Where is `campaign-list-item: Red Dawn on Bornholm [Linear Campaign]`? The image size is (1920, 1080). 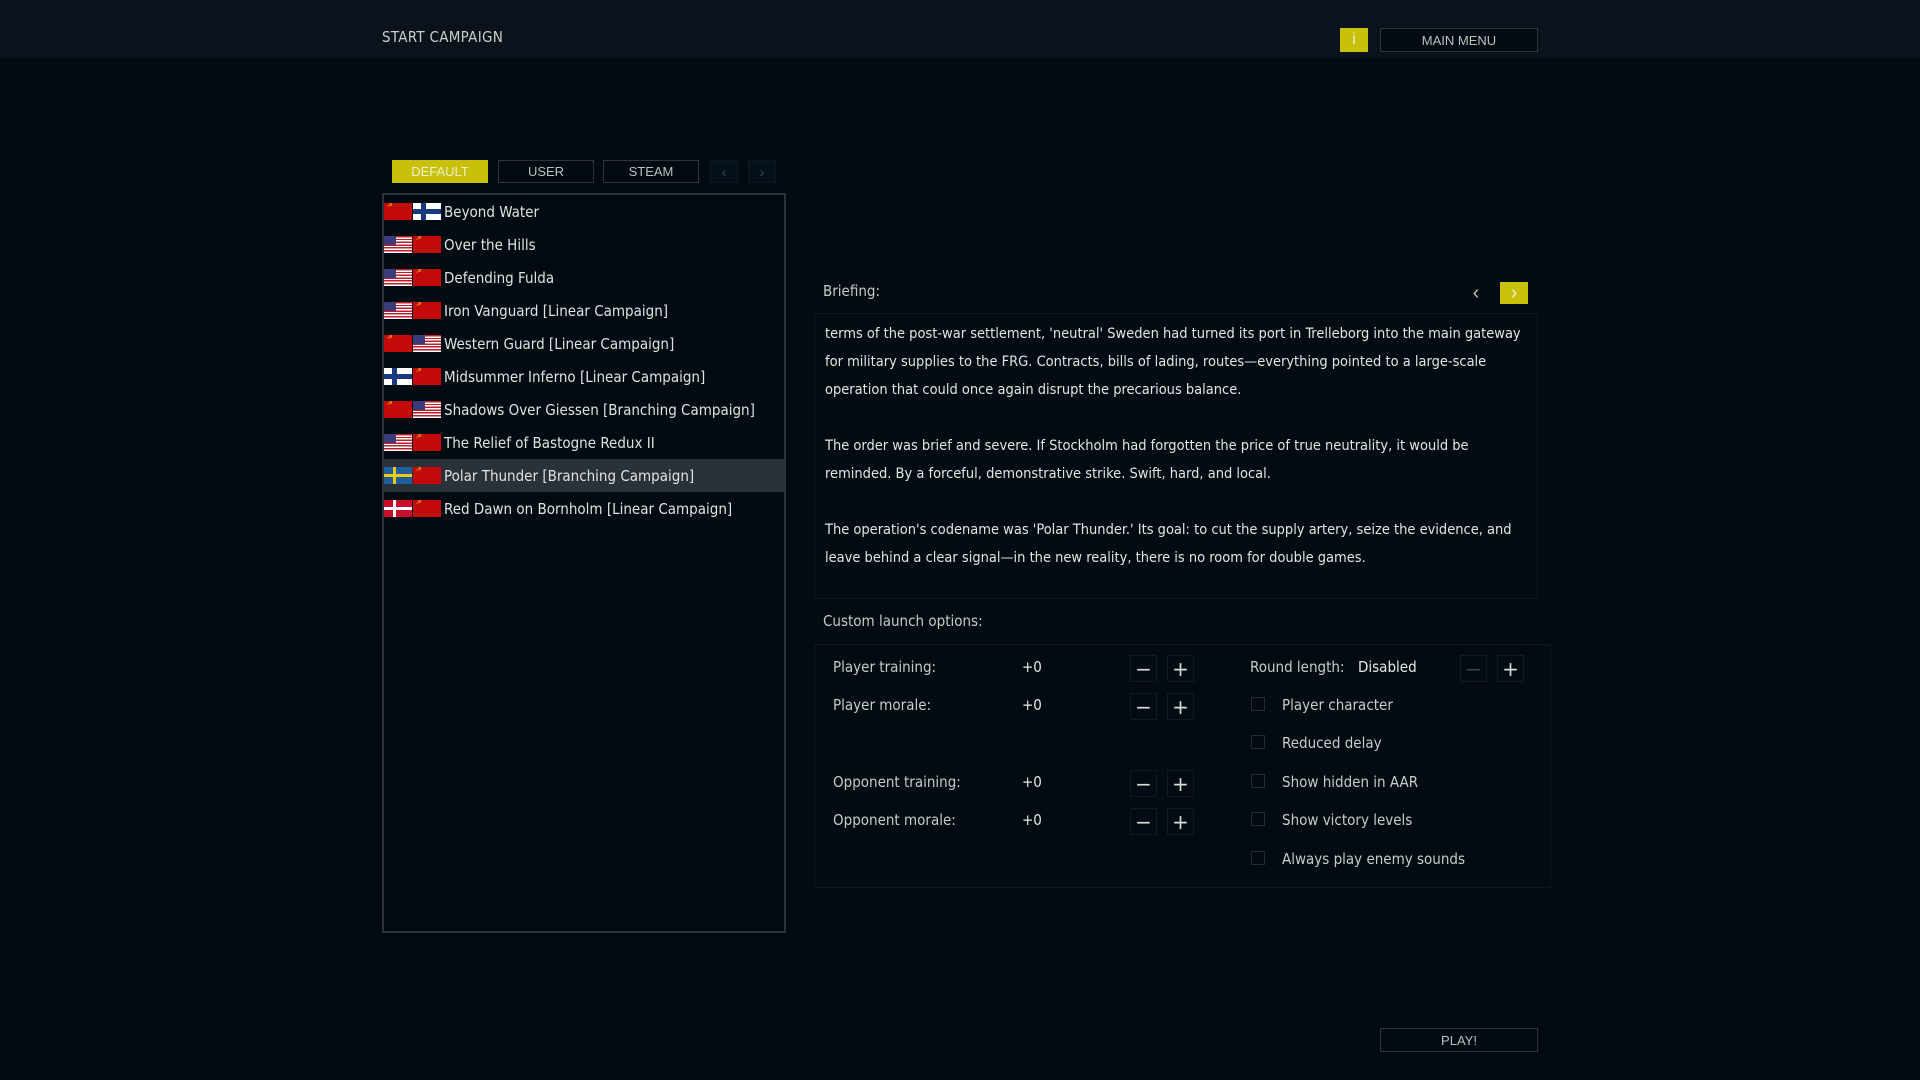 campaign-list-item: Red Dawn on Bornholm [Linear Campaign] is located at coordinates (584, 508).